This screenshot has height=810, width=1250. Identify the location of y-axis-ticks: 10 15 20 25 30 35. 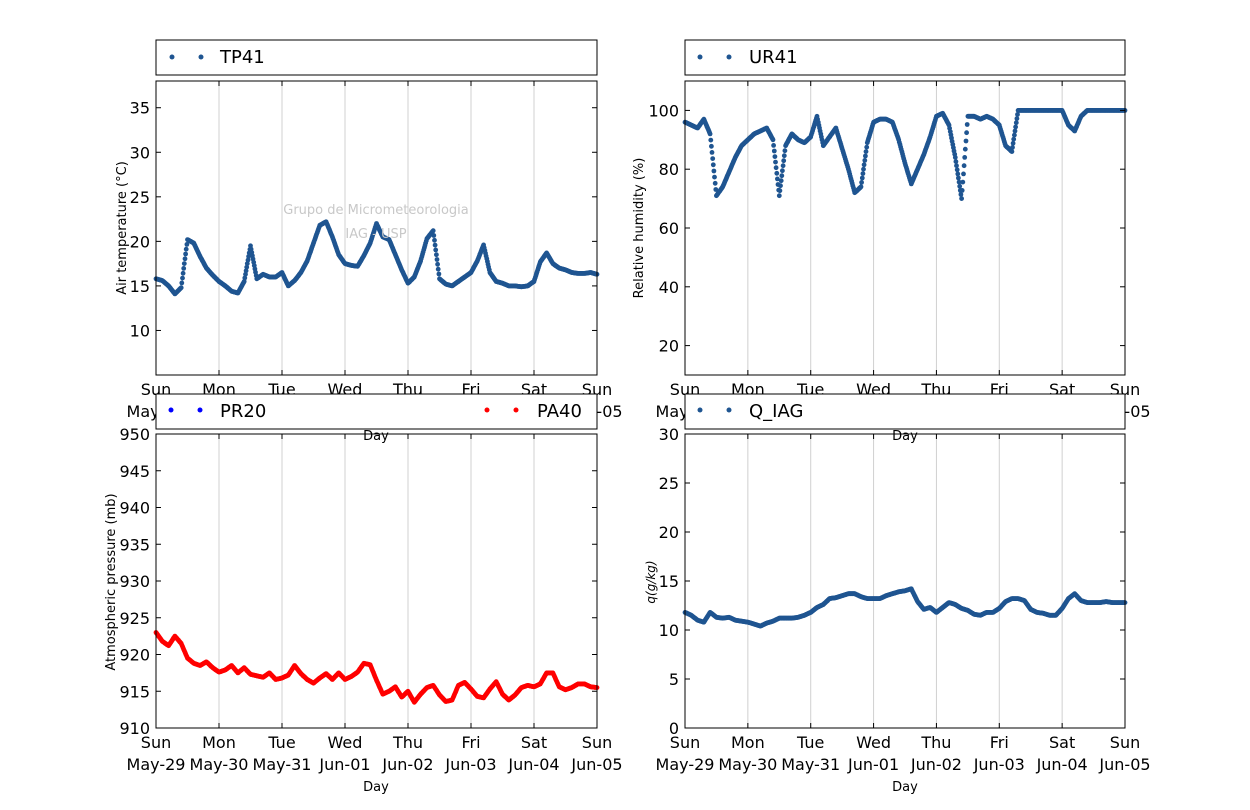
(363, 219).